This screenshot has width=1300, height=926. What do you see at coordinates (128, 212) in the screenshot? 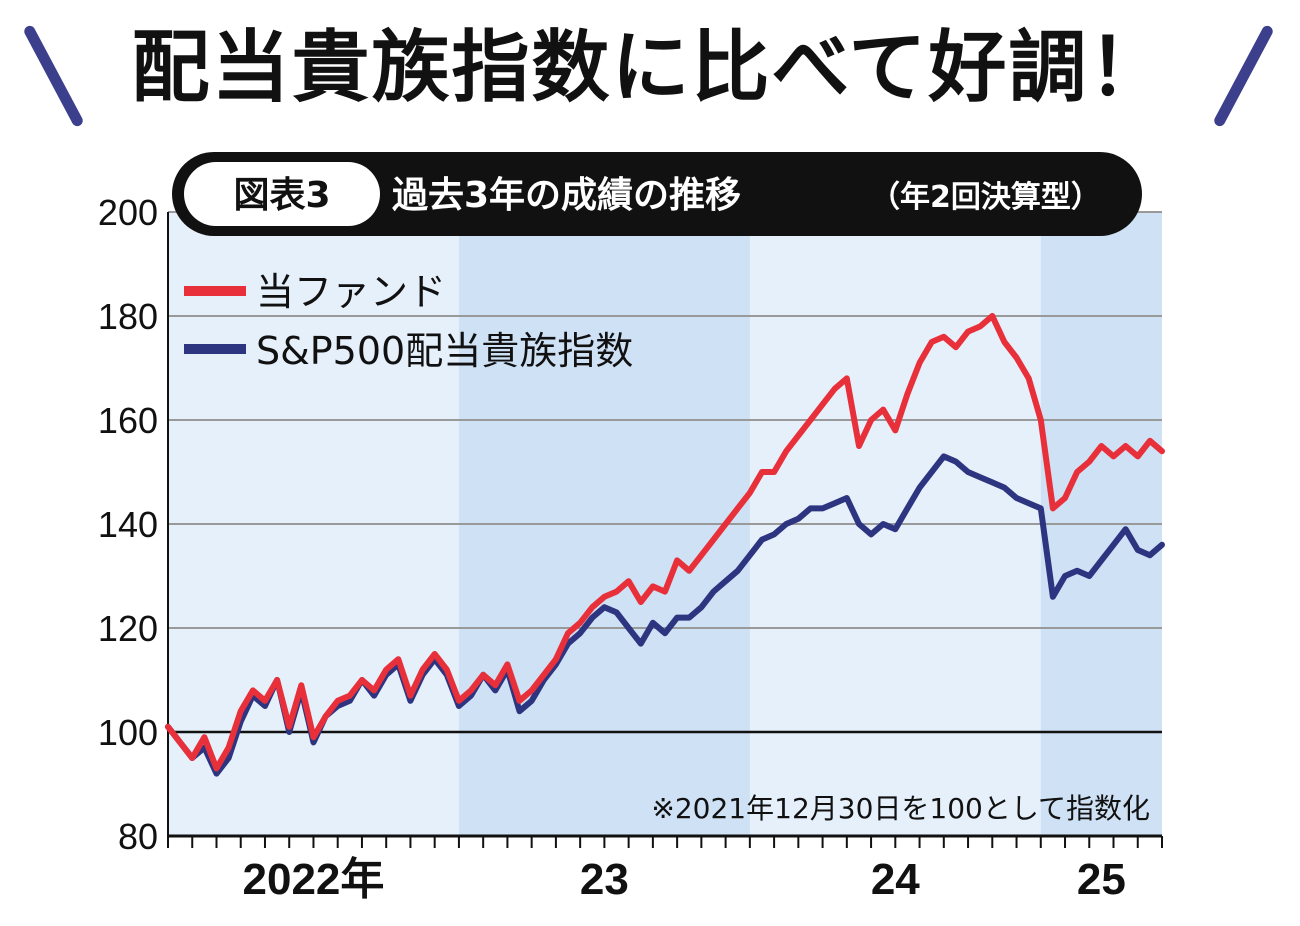
I see `y-tick-label: 200` at bounding box center [128, 212].